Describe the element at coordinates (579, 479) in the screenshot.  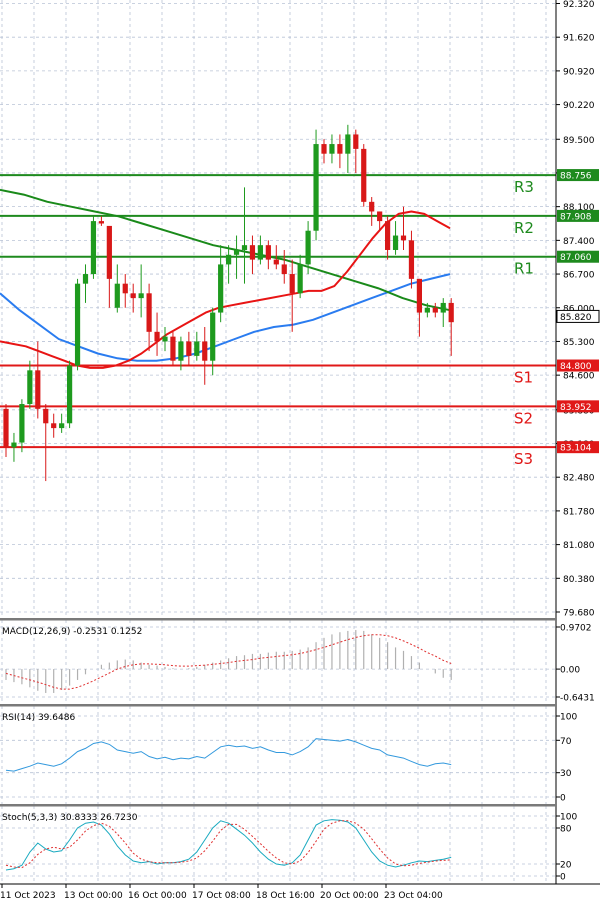
I see `price-tick-label: 82.480` at that location.